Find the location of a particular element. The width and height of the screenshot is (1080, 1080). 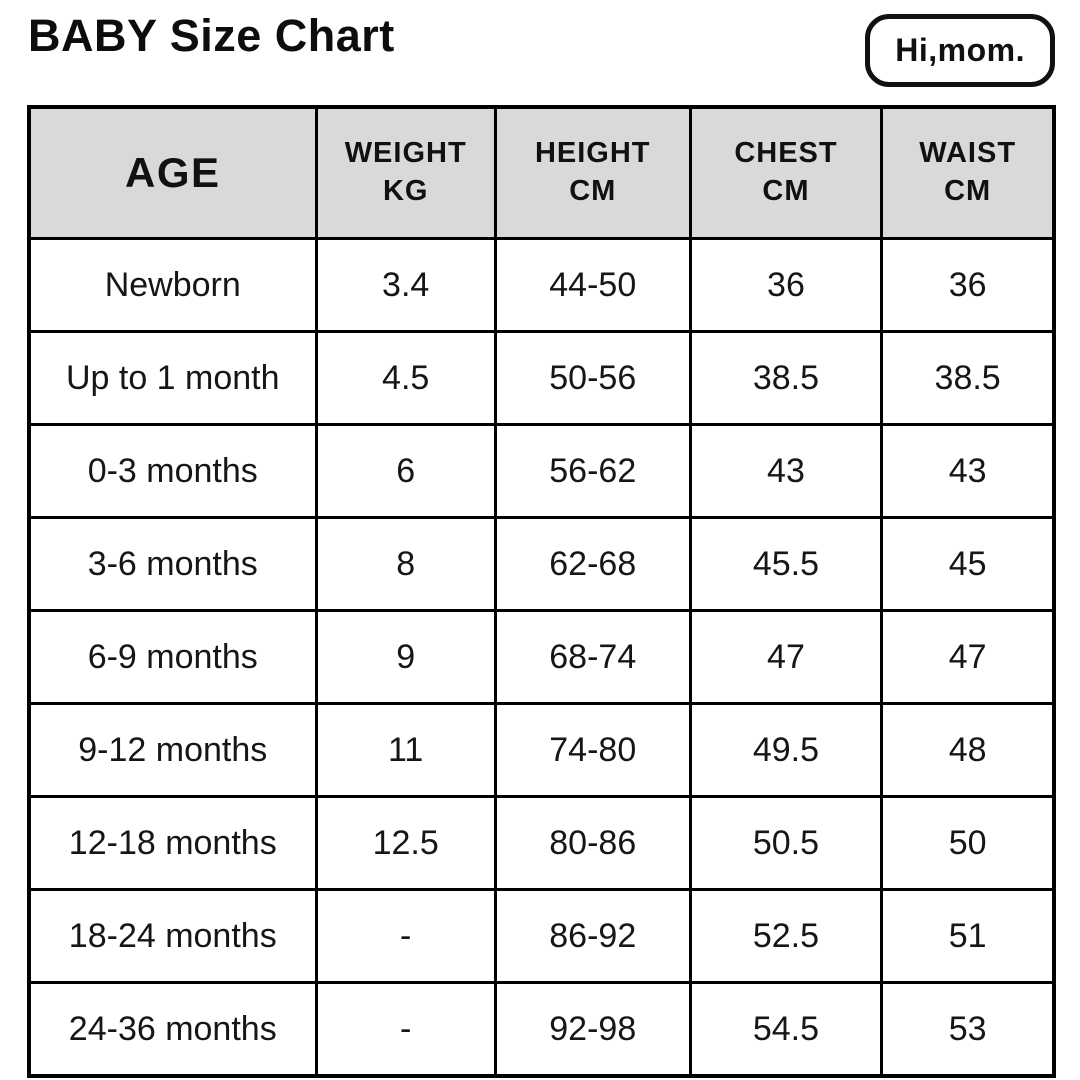

cell-weight: 4.5 is located at coordinates (405, 378).